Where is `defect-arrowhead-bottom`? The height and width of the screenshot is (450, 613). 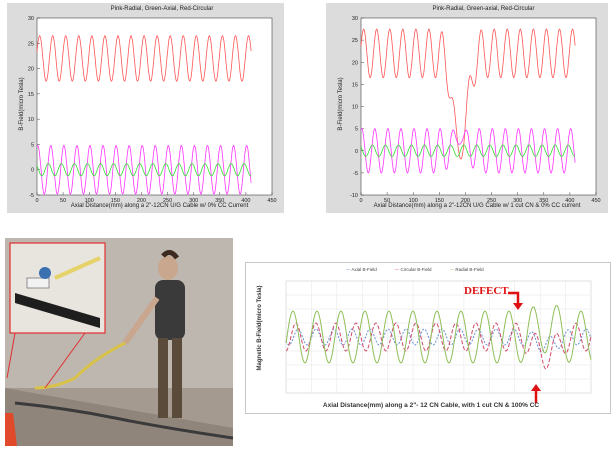 defect-arrowhead-bottom is located at coordinates (536, 387).